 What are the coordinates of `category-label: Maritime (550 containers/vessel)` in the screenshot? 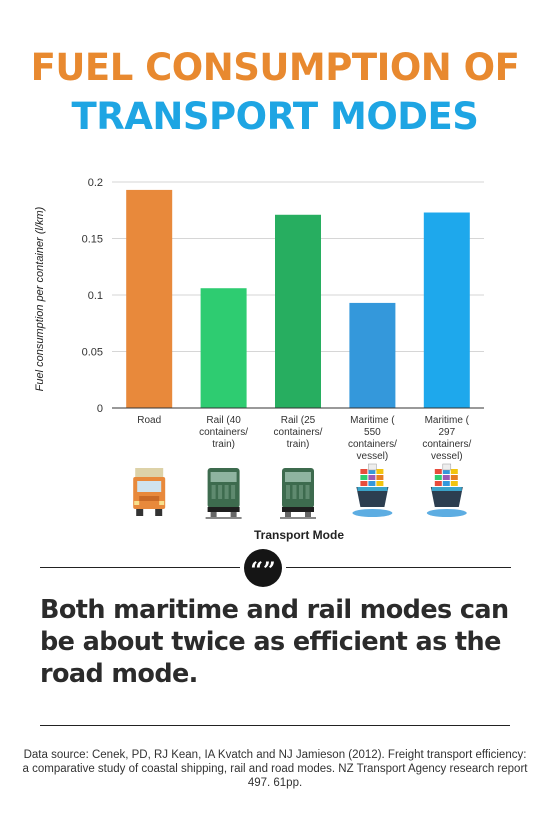 It's located at (372, 438).